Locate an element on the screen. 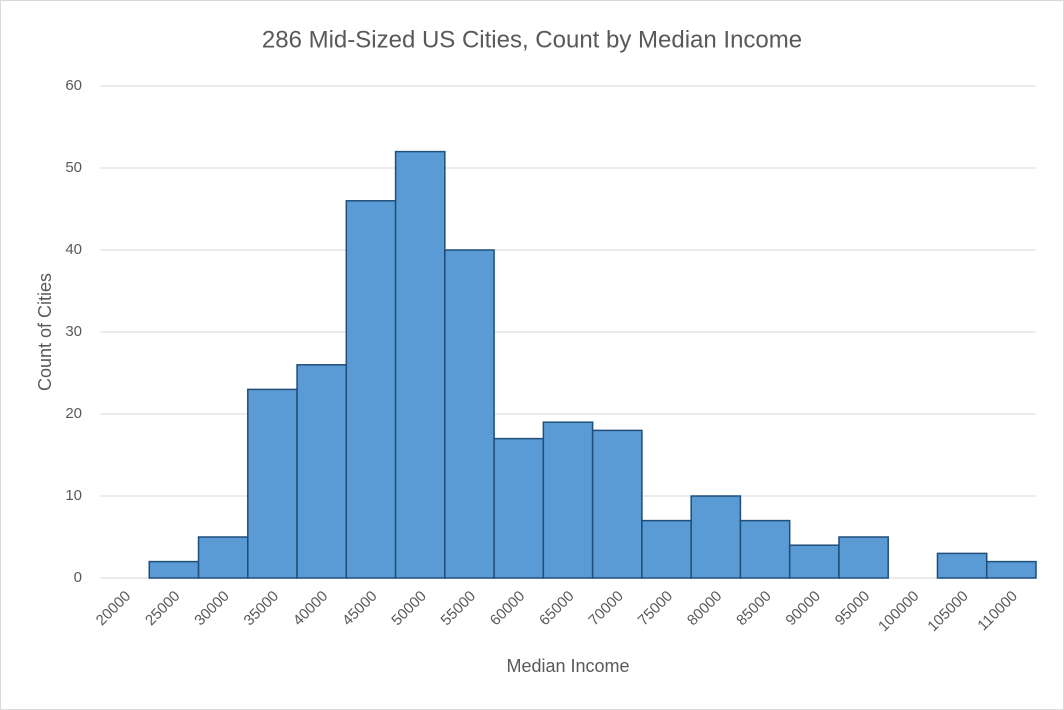 This screenshot has width=1064, height=710. x-axis-label: Median Income is located at coordinates (567, 666).